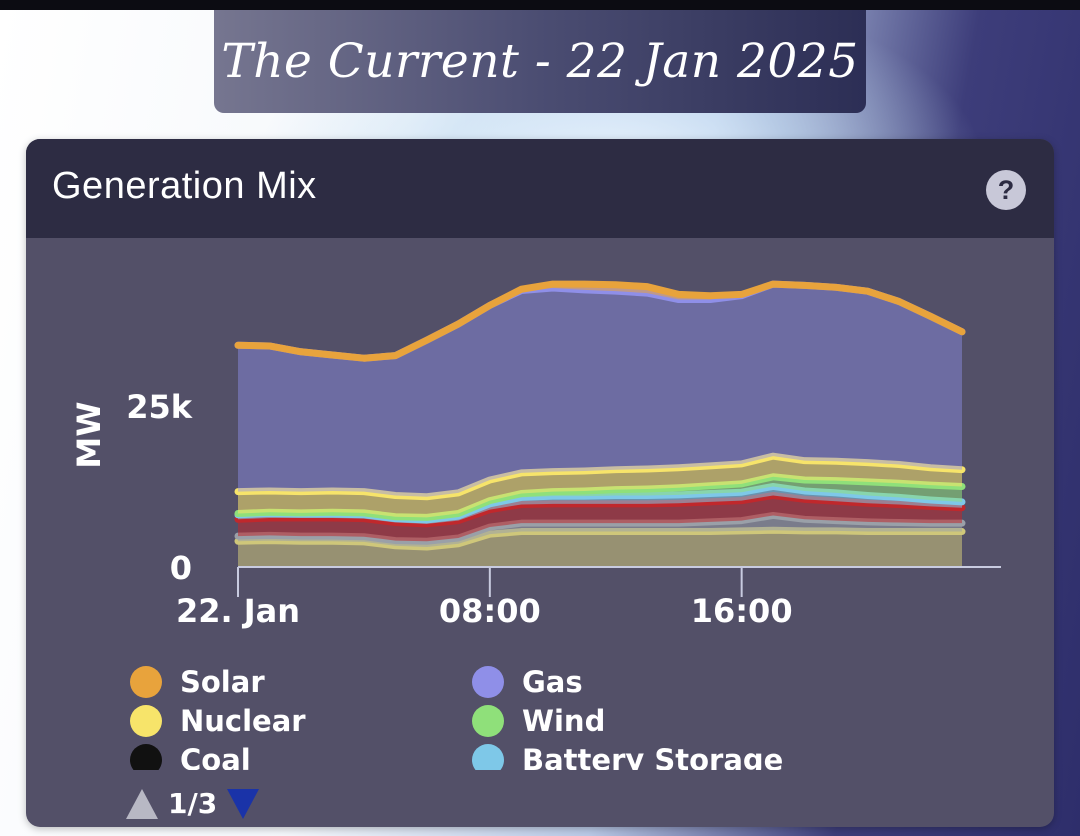  I want to click on legend-item-nuclear: Nuclear, so click(218, 721).